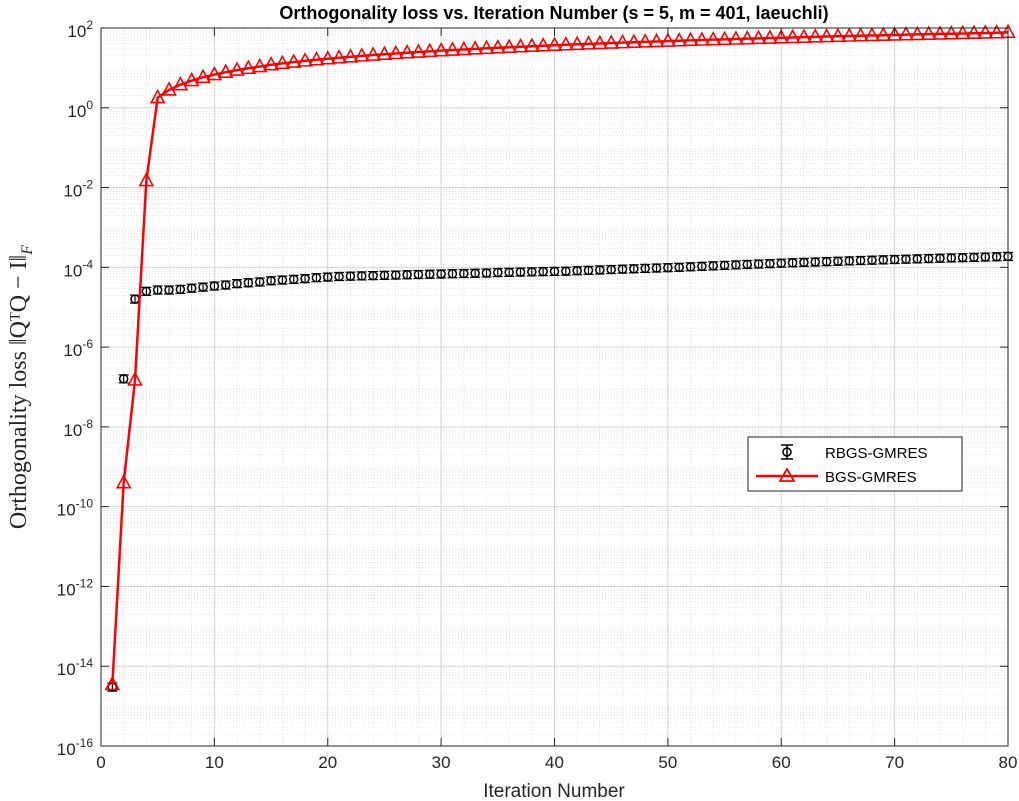  What do you see at coordinates (871, 477) in the screenshot?
I see `legend-bgs-label: BGS-GMRES` at bounding box center [871, 477].